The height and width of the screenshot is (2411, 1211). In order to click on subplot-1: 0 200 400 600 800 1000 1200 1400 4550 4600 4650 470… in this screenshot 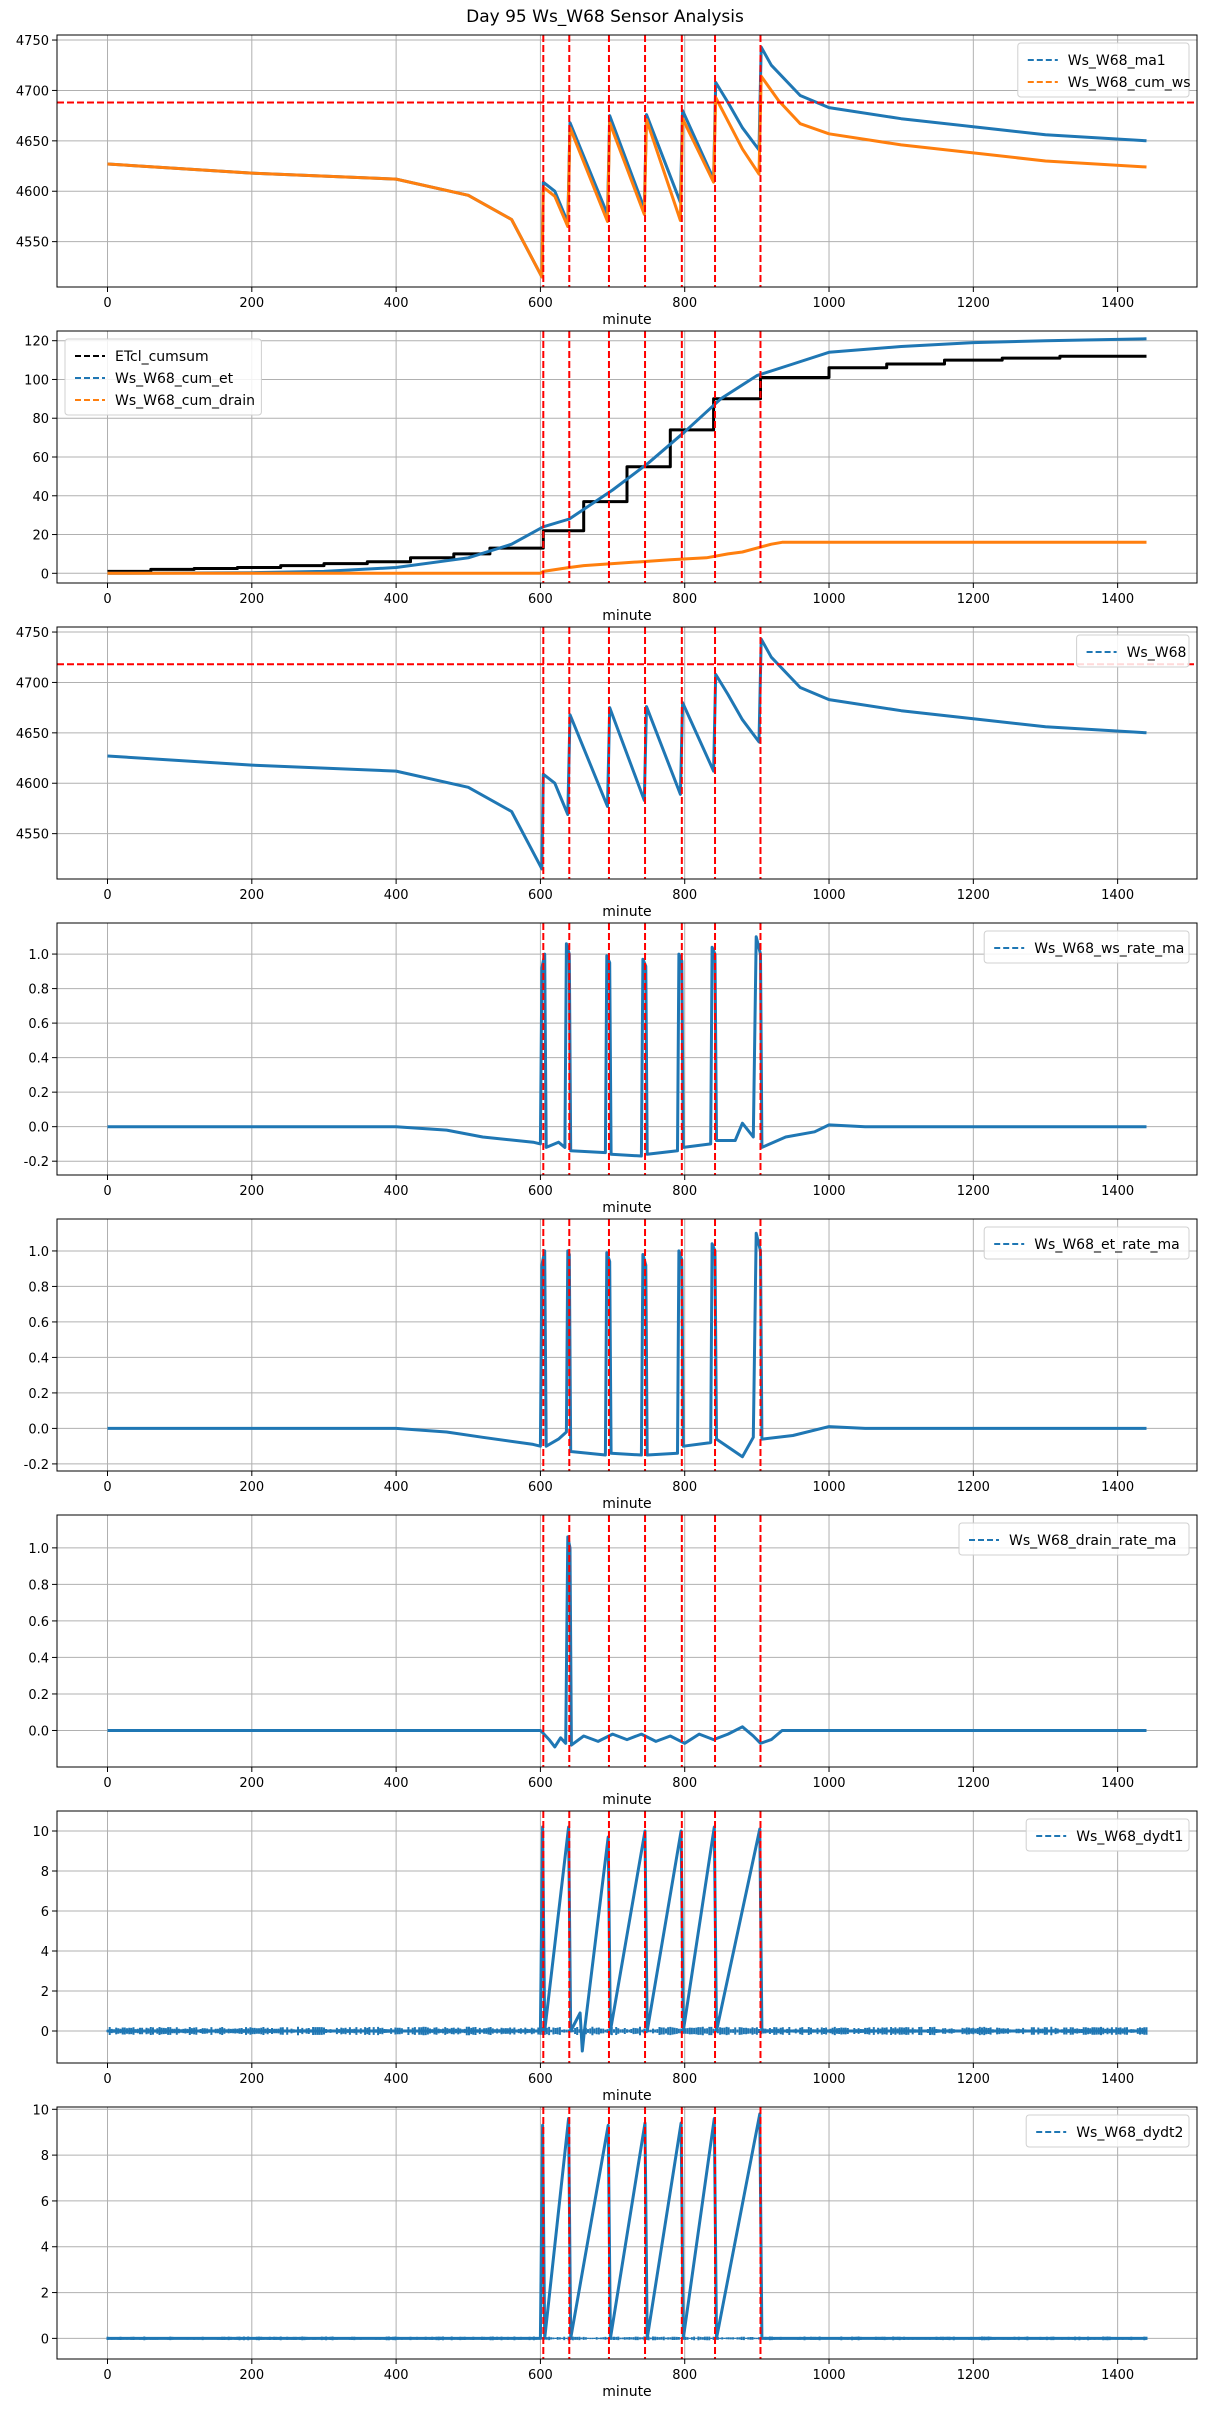, I will do `click(607, 181)`.